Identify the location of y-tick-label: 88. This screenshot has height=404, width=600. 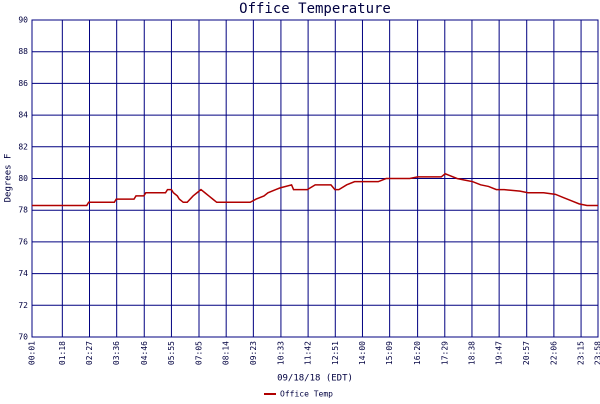
(23, 51).